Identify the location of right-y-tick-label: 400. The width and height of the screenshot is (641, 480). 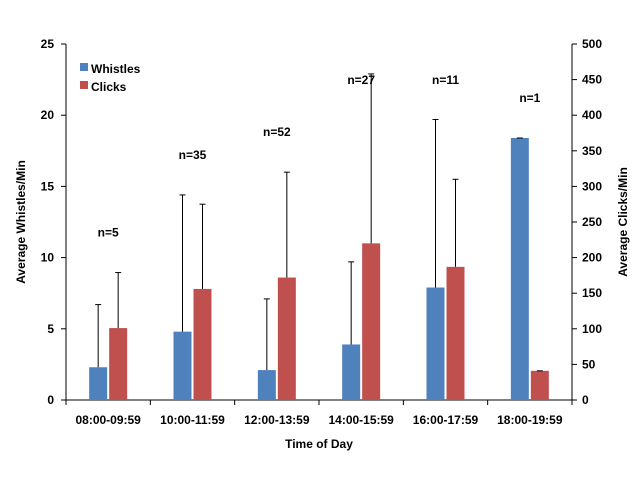
(592, 115).